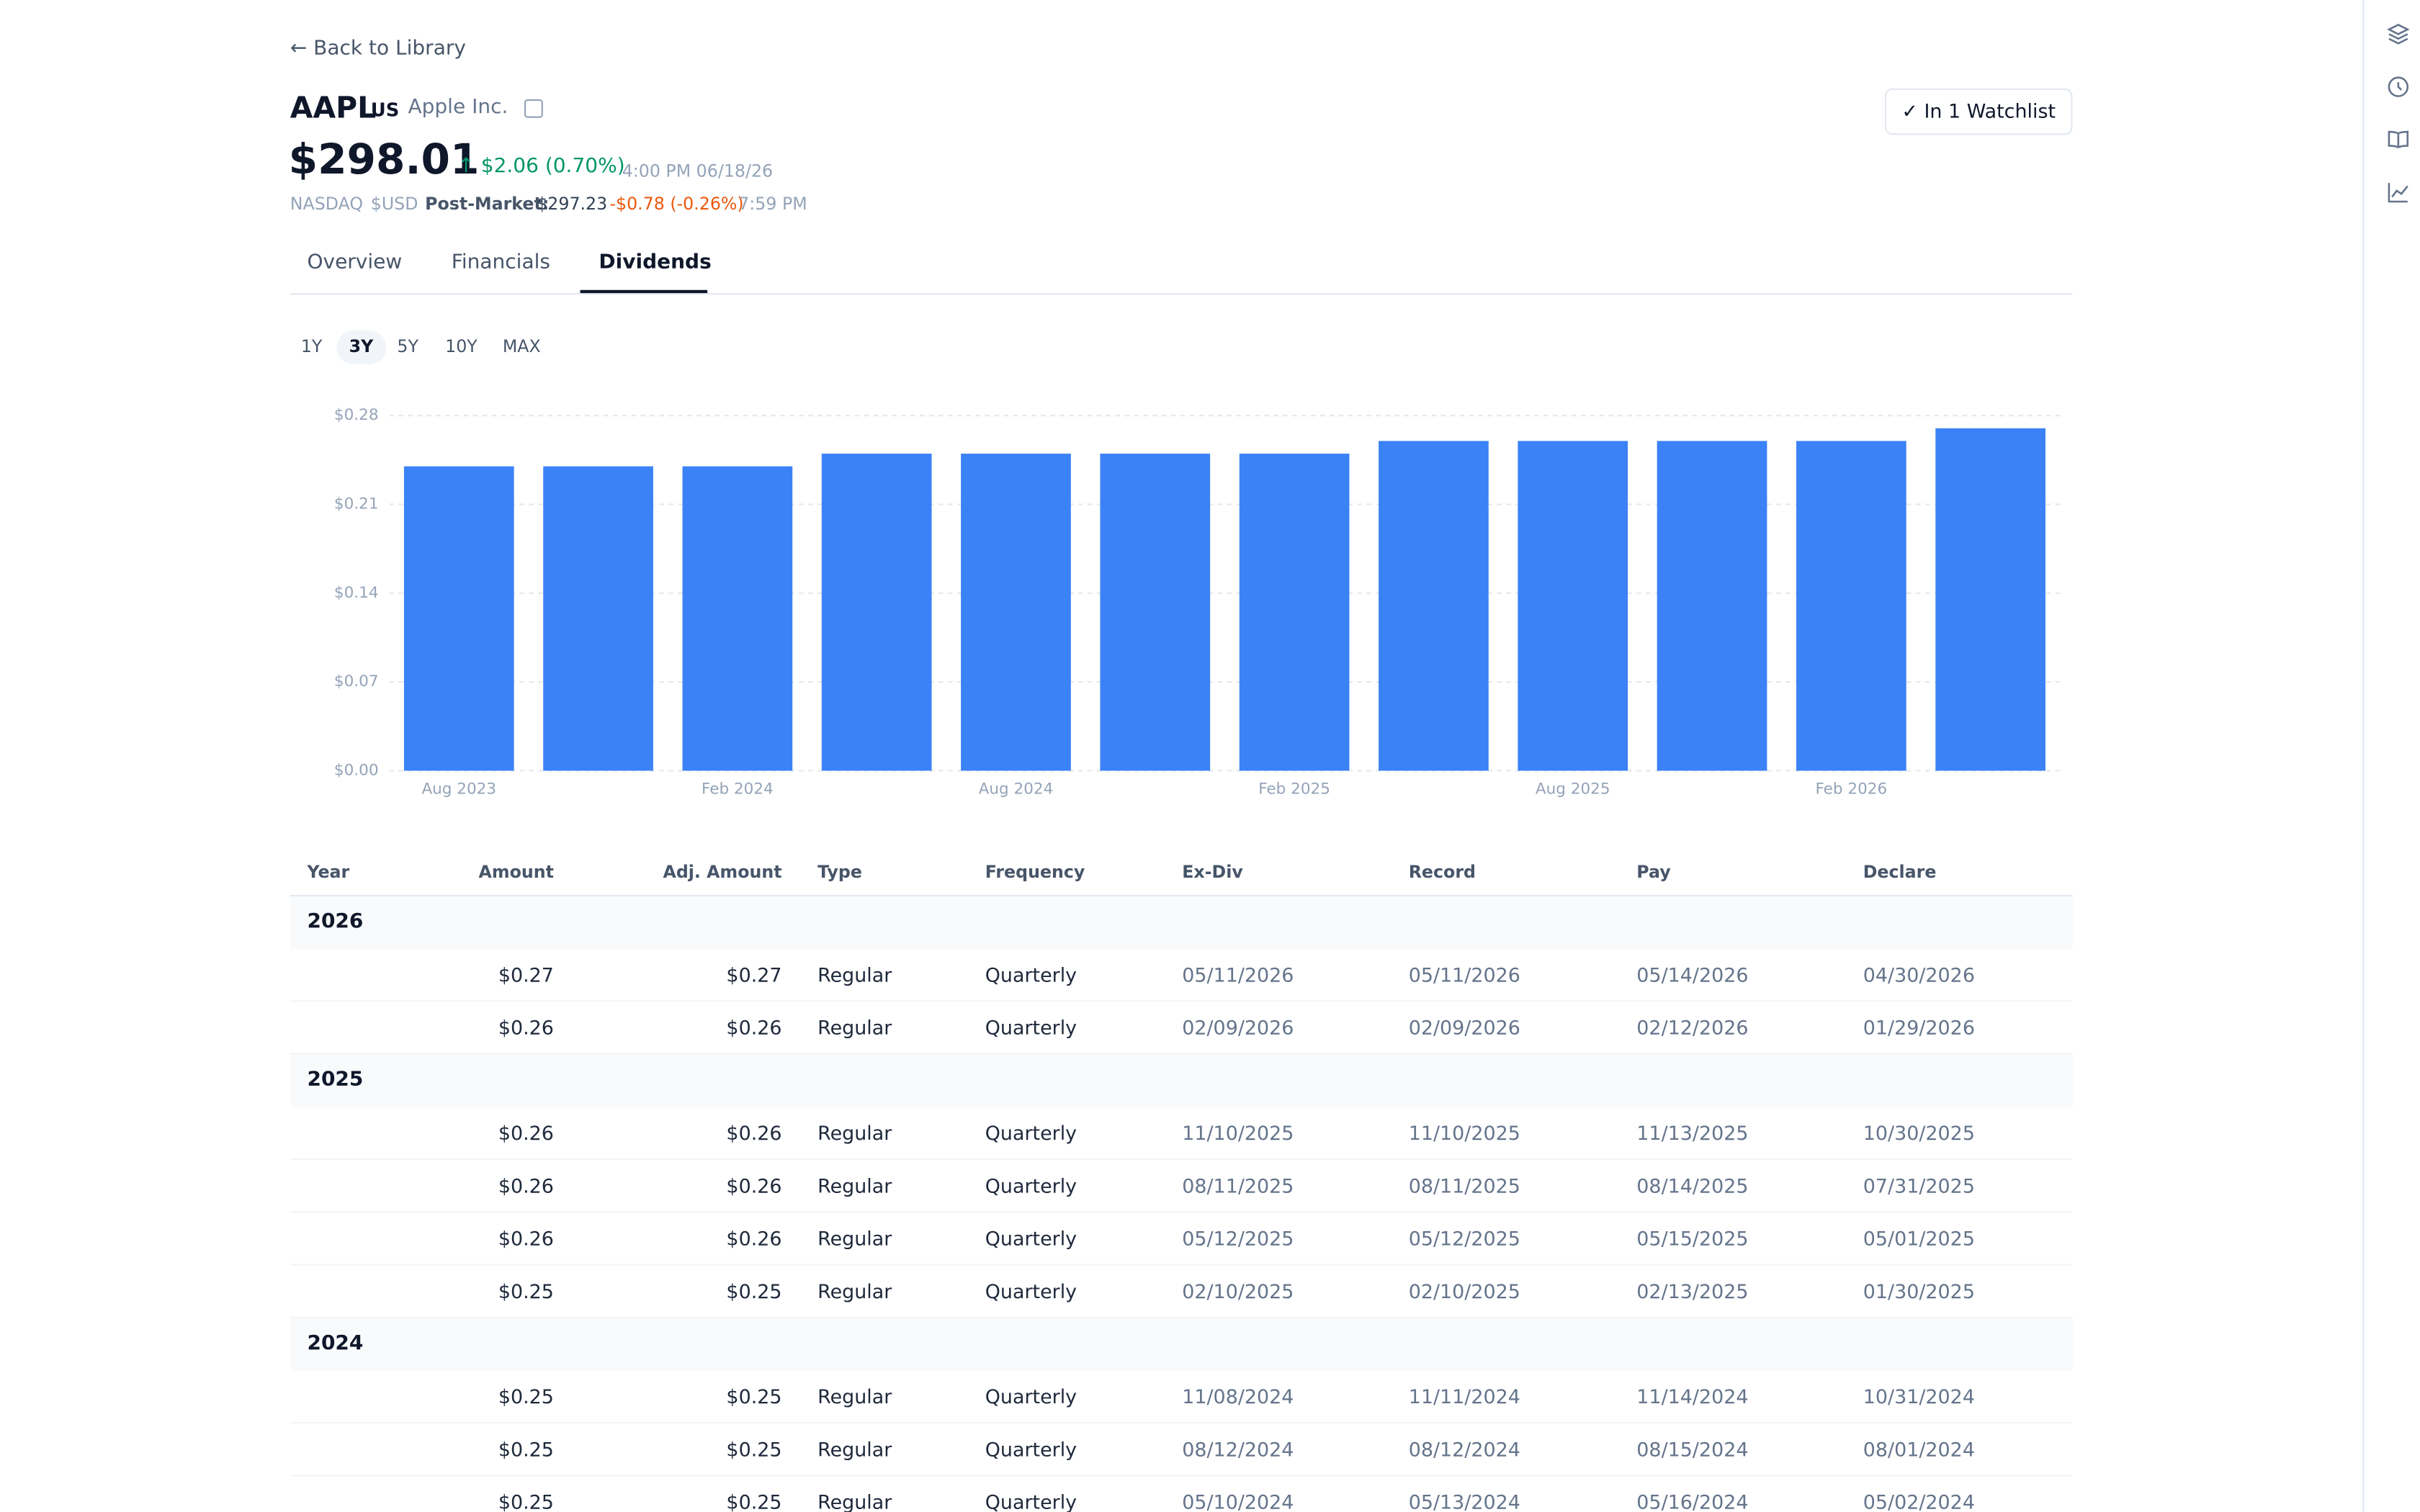 The image size is (2420, 1512). I want to click on watchlist-text: In 1 Watchlist, so click(1990, 111).